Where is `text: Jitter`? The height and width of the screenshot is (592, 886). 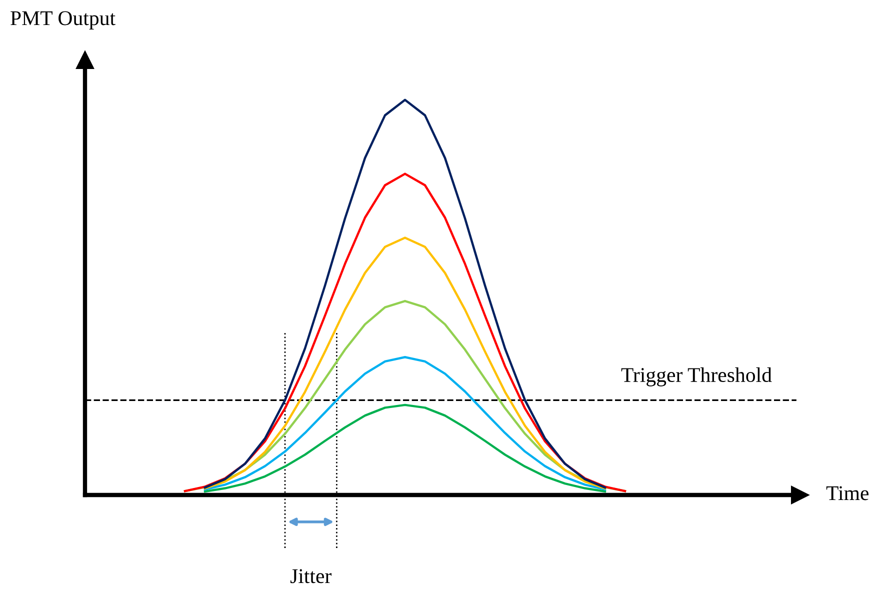 text: Jitter is located at coordinates (311, 576).